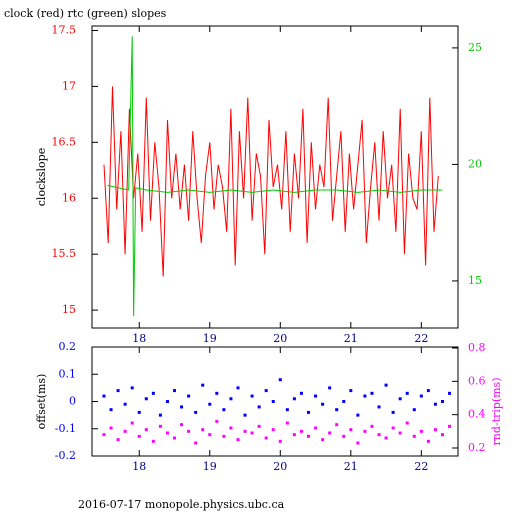 The image size is (512, 512). I want to click on y-axis-label: offset(ms), so click(41, 402).